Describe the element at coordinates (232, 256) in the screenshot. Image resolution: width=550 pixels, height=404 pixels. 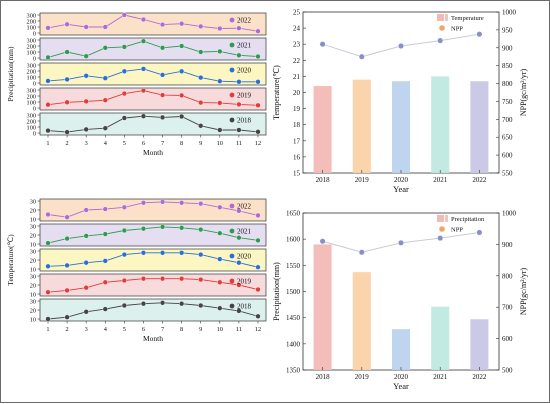
I see `legend-marker-2020` at that location.